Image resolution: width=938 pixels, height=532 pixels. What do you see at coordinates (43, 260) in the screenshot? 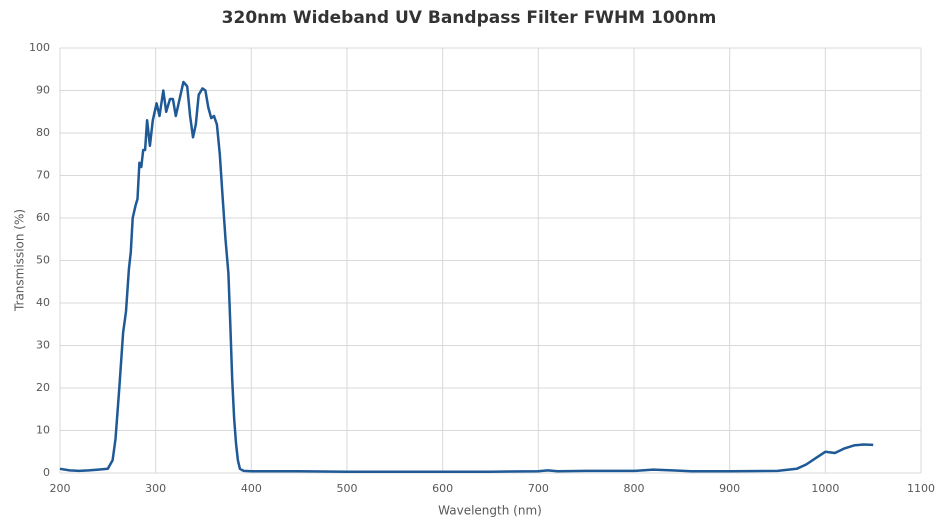
I see `y-tick-label: 50` at bounding box center [43, 260].